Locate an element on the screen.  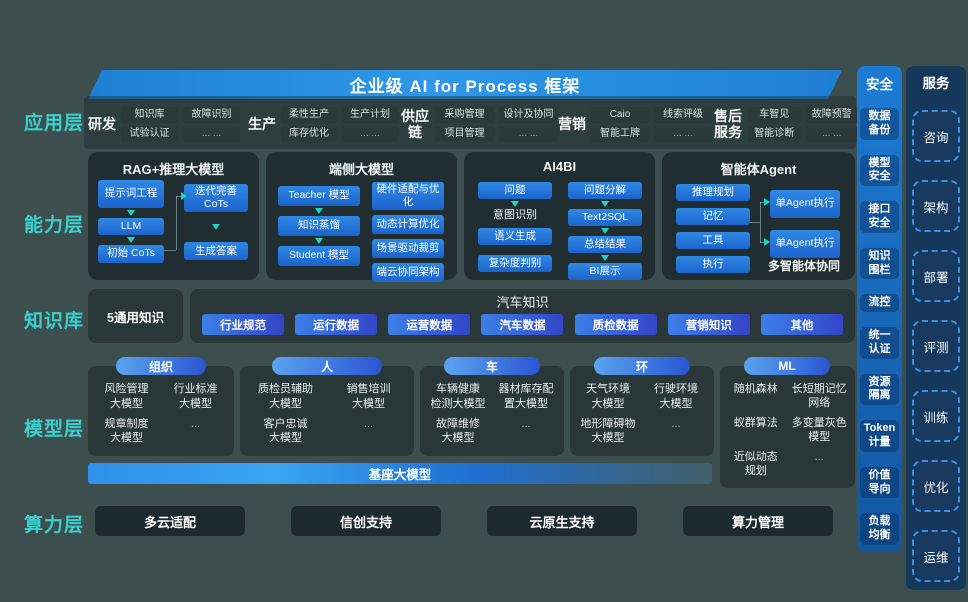
app-item: 智能诊断 is located at coordinates (774, 133).